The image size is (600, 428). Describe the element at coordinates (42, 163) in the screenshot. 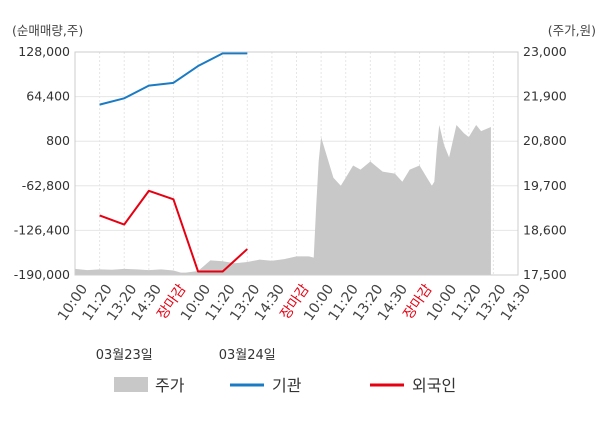

I see `left-axis-ticks: 128,000 64,400 800 -62,800 -126,400 -190,000` at that location.